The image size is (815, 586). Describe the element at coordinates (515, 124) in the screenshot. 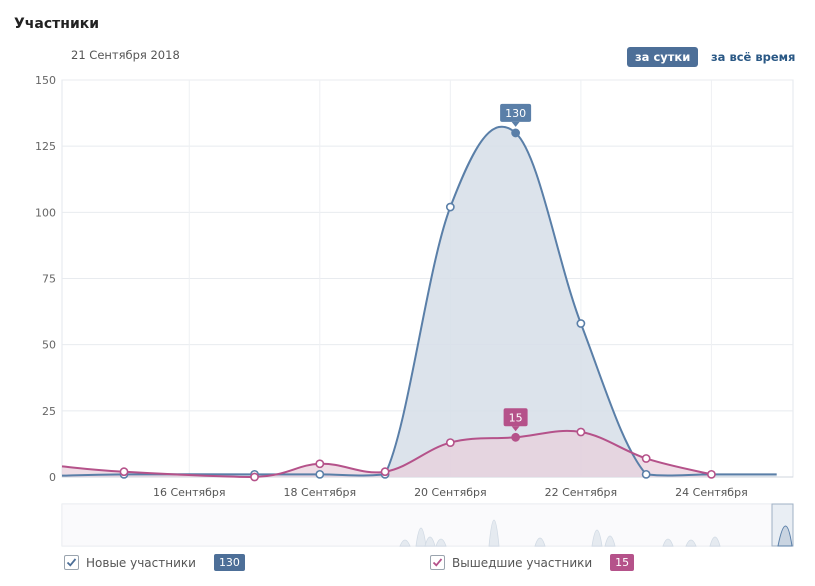

I see `highlight-pointer-new` at that location.